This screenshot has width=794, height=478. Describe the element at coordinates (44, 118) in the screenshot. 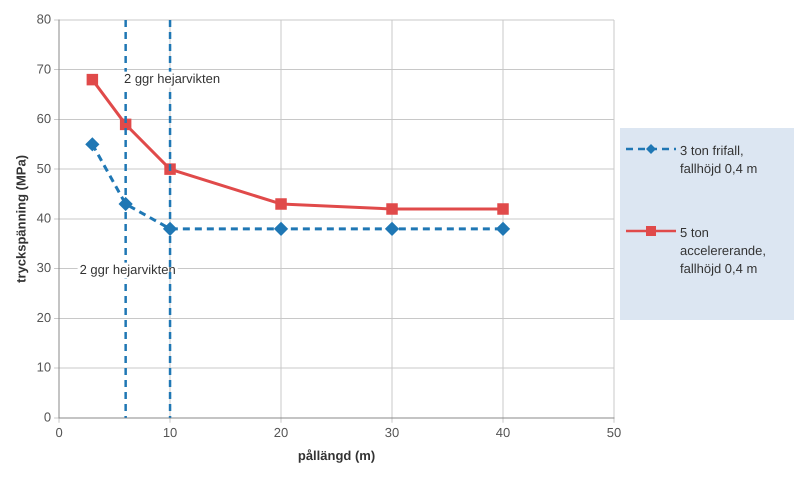

I see `y-tick-label: 60` at that location.